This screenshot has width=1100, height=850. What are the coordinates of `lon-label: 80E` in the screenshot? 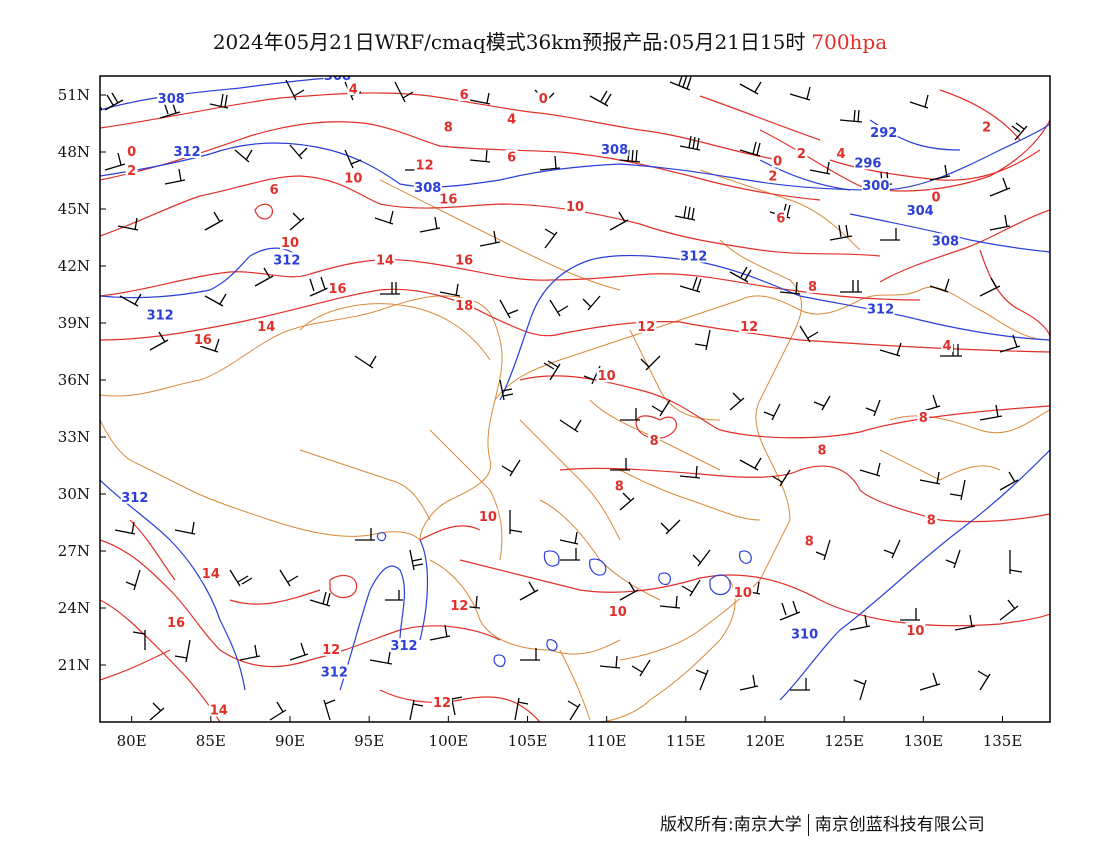 It's located at (131, 741).